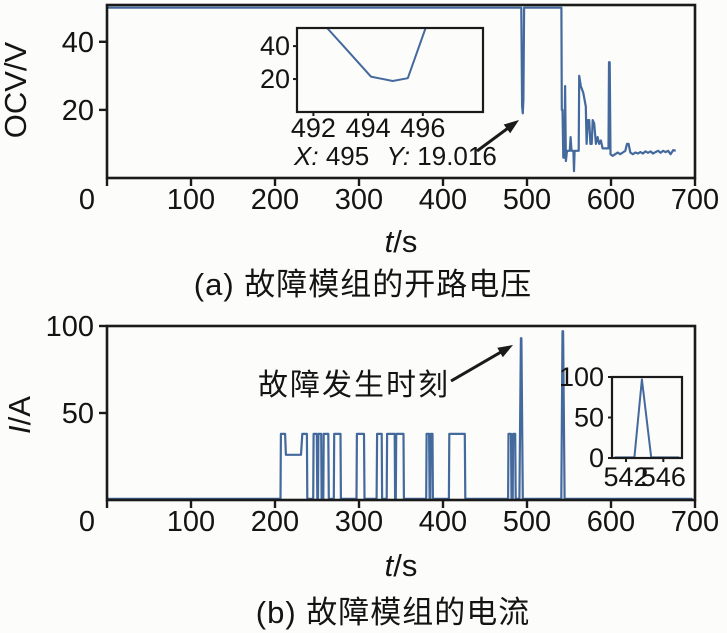 The image size is (727, 633). Describe the element at coordinates (306, 156) in the screenshot. I see `datatip-x-label: X:` at that location.